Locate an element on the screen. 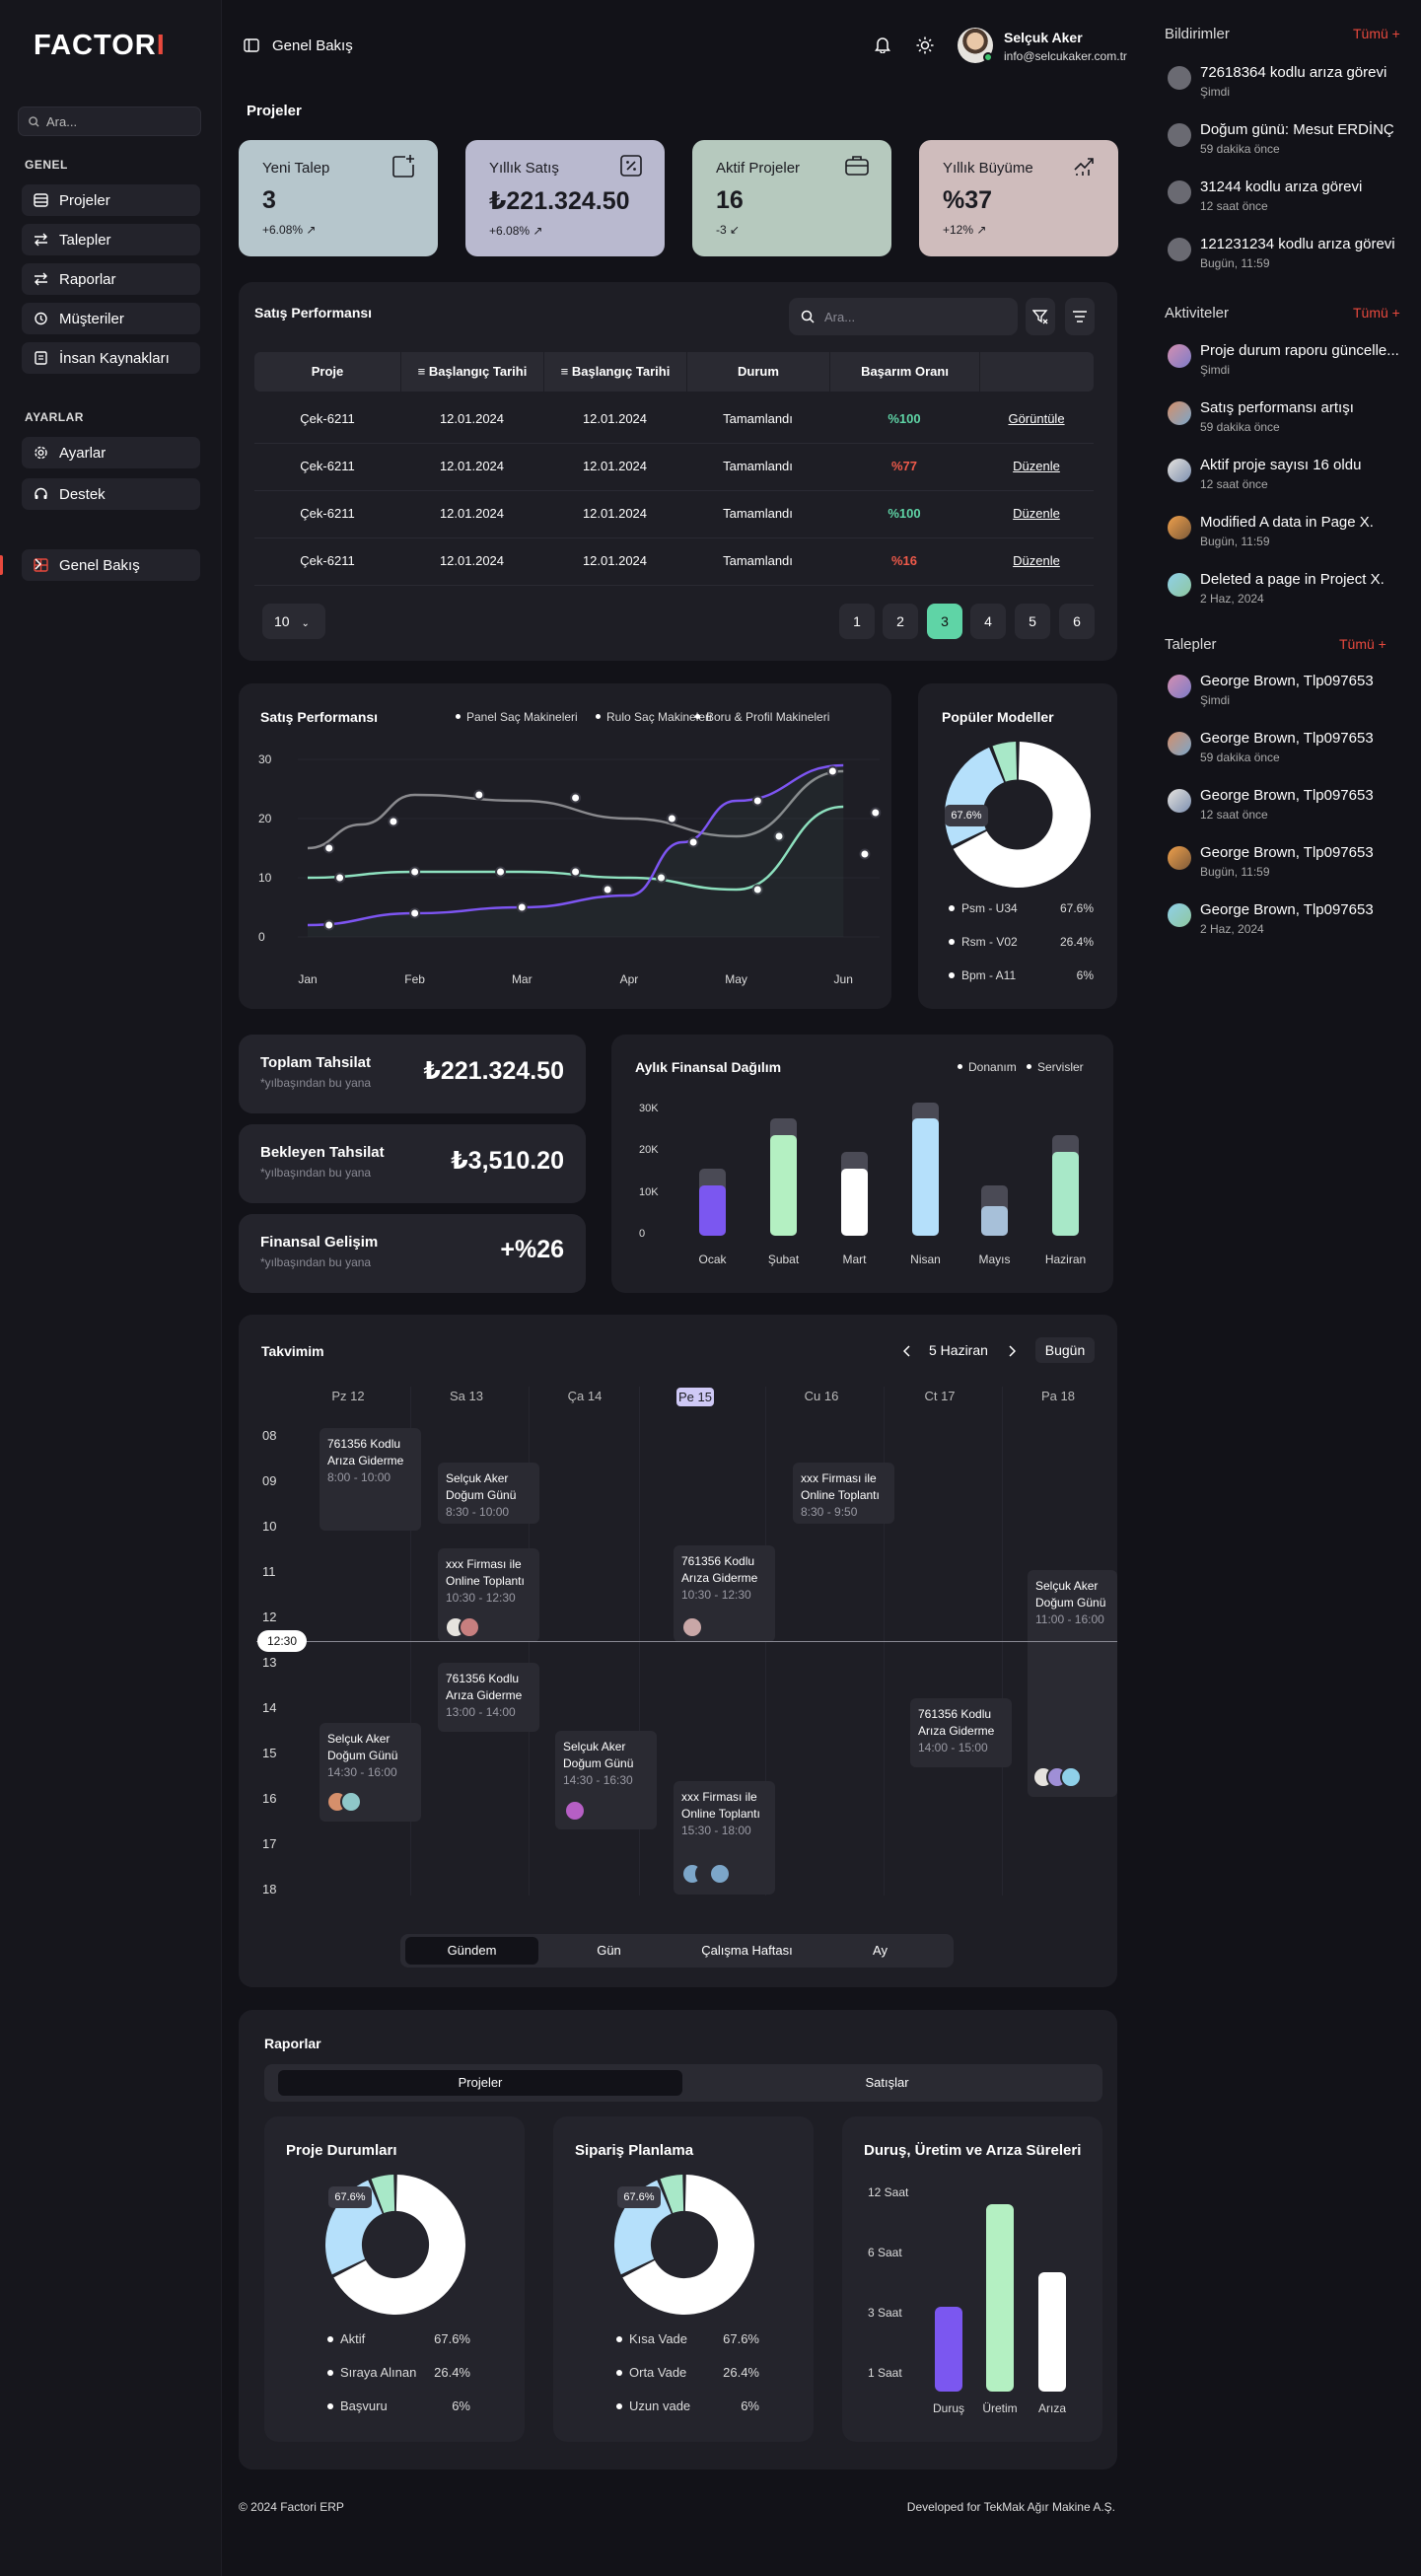  tab-projects: Projeler is located at coordinates (480, 2083).